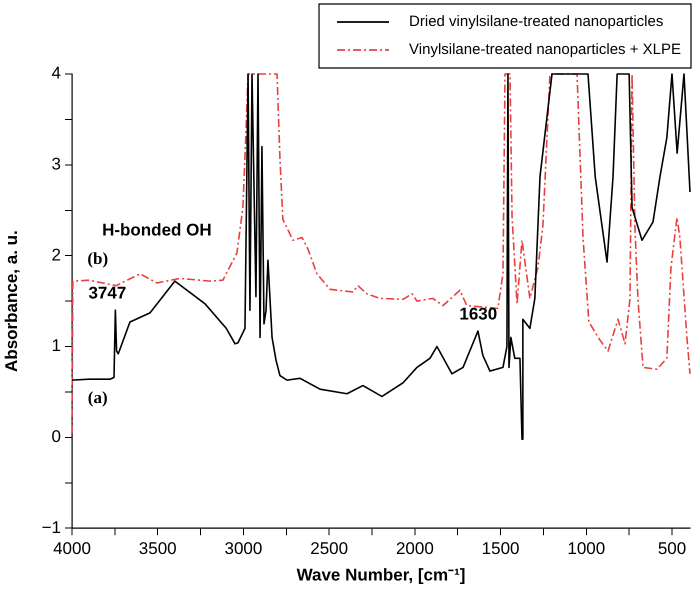 This screenshot has height=592, width=692. Describe the element at coordinates (97, 258) in the screenshot. I see `annotation: (b)` at that location.